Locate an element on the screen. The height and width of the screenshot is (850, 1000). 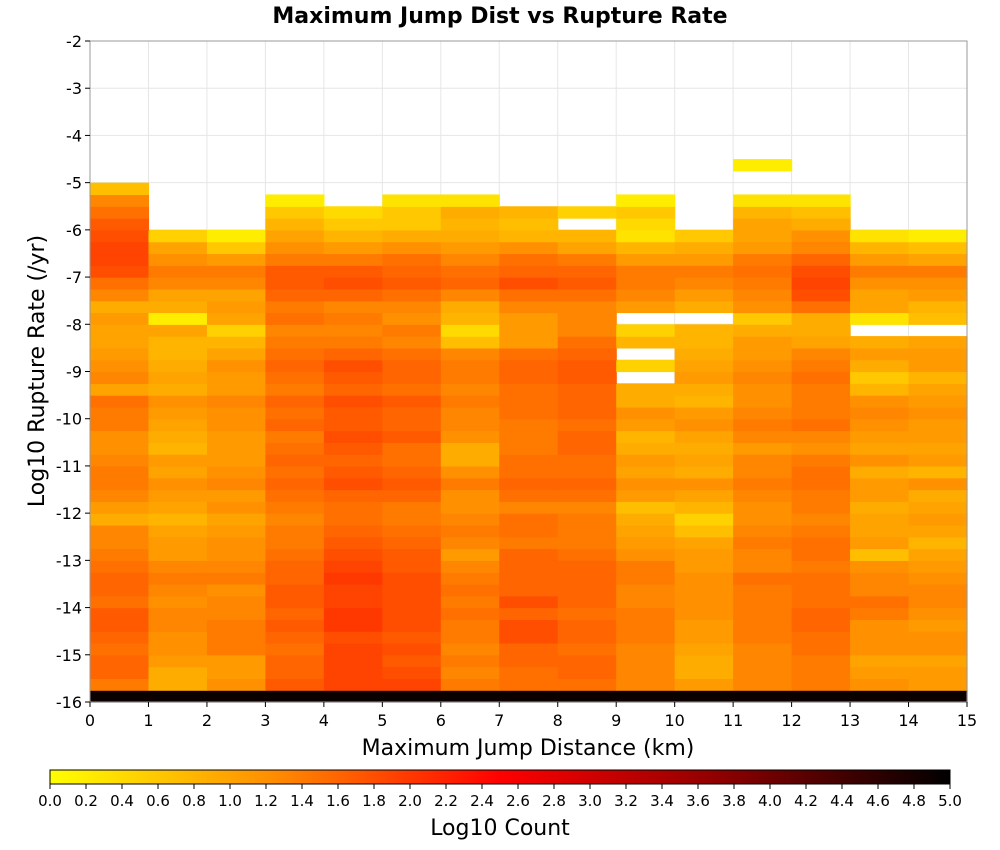
x-tick-label: 14 is located at coordinates (908, 720).